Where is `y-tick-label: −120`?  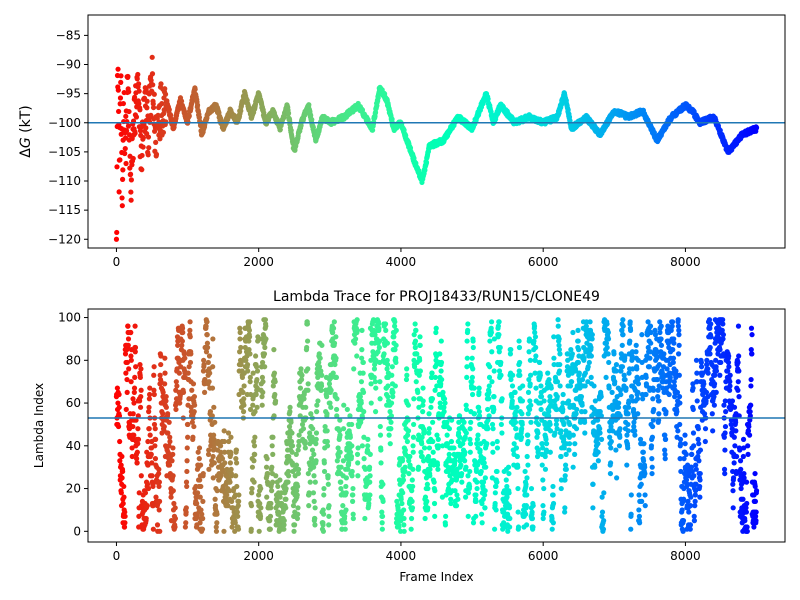 y-tick-label: −120 is located at coordinates (64, 239).